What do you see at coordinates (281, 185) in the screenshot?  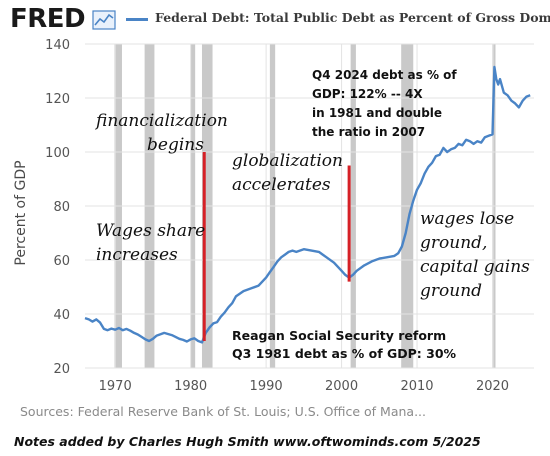 I see `annotation-globalization-2: accelerates` at bounding box center [281, 185].